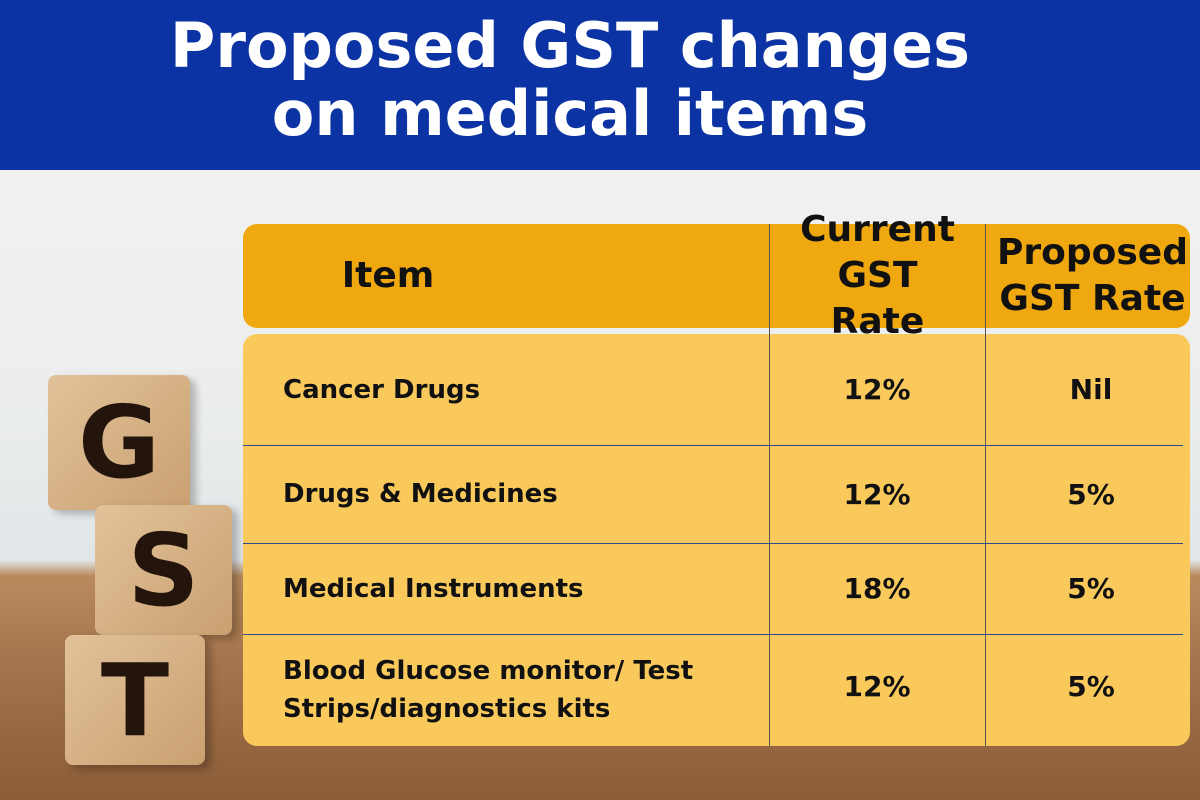 The height and width of the screenshot is (800, 1200). What do you see at coordinates (1091, 389) in the screenshot?
I see `proposed-cell: Nil` at bounding box center [1091, 389].